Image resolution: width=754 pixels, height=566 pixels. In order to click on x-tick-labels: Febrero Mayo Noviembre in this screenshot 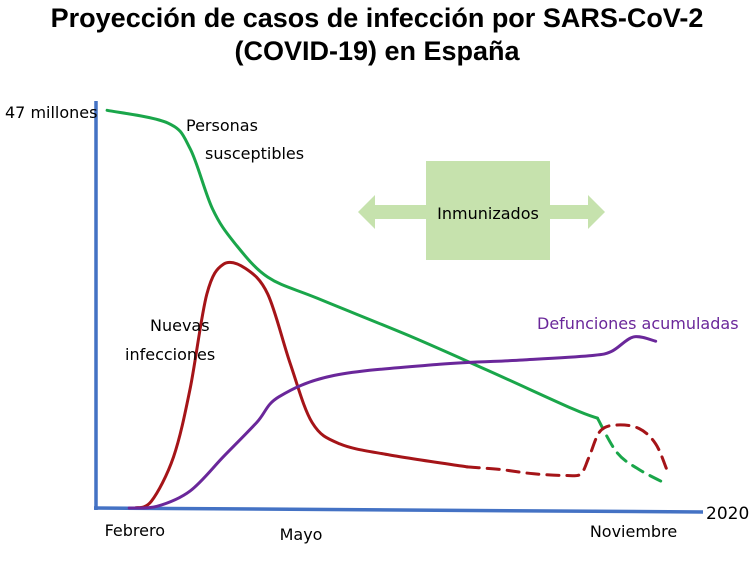, I will do `click(391, 532)`.